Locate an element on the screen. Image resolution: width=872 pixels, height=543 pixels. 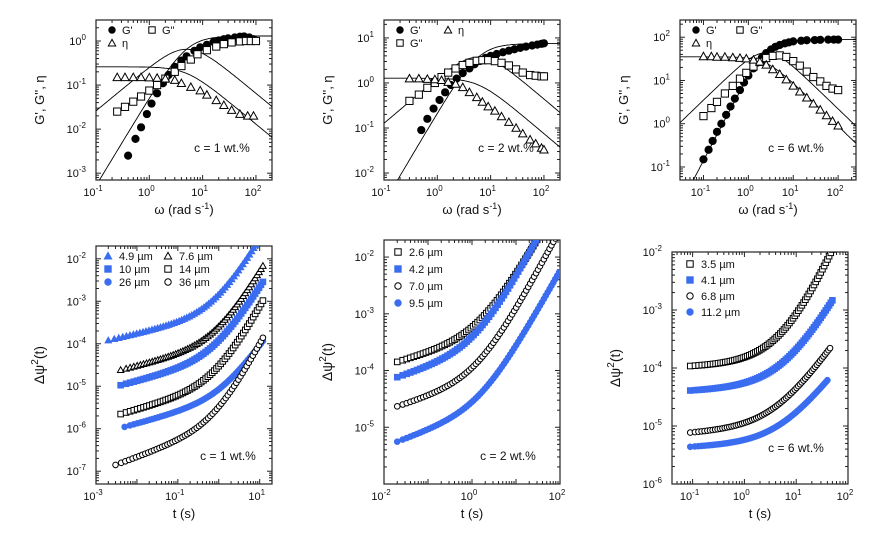
x-tick-label: 10¹ is located at coordinates (793, 495).